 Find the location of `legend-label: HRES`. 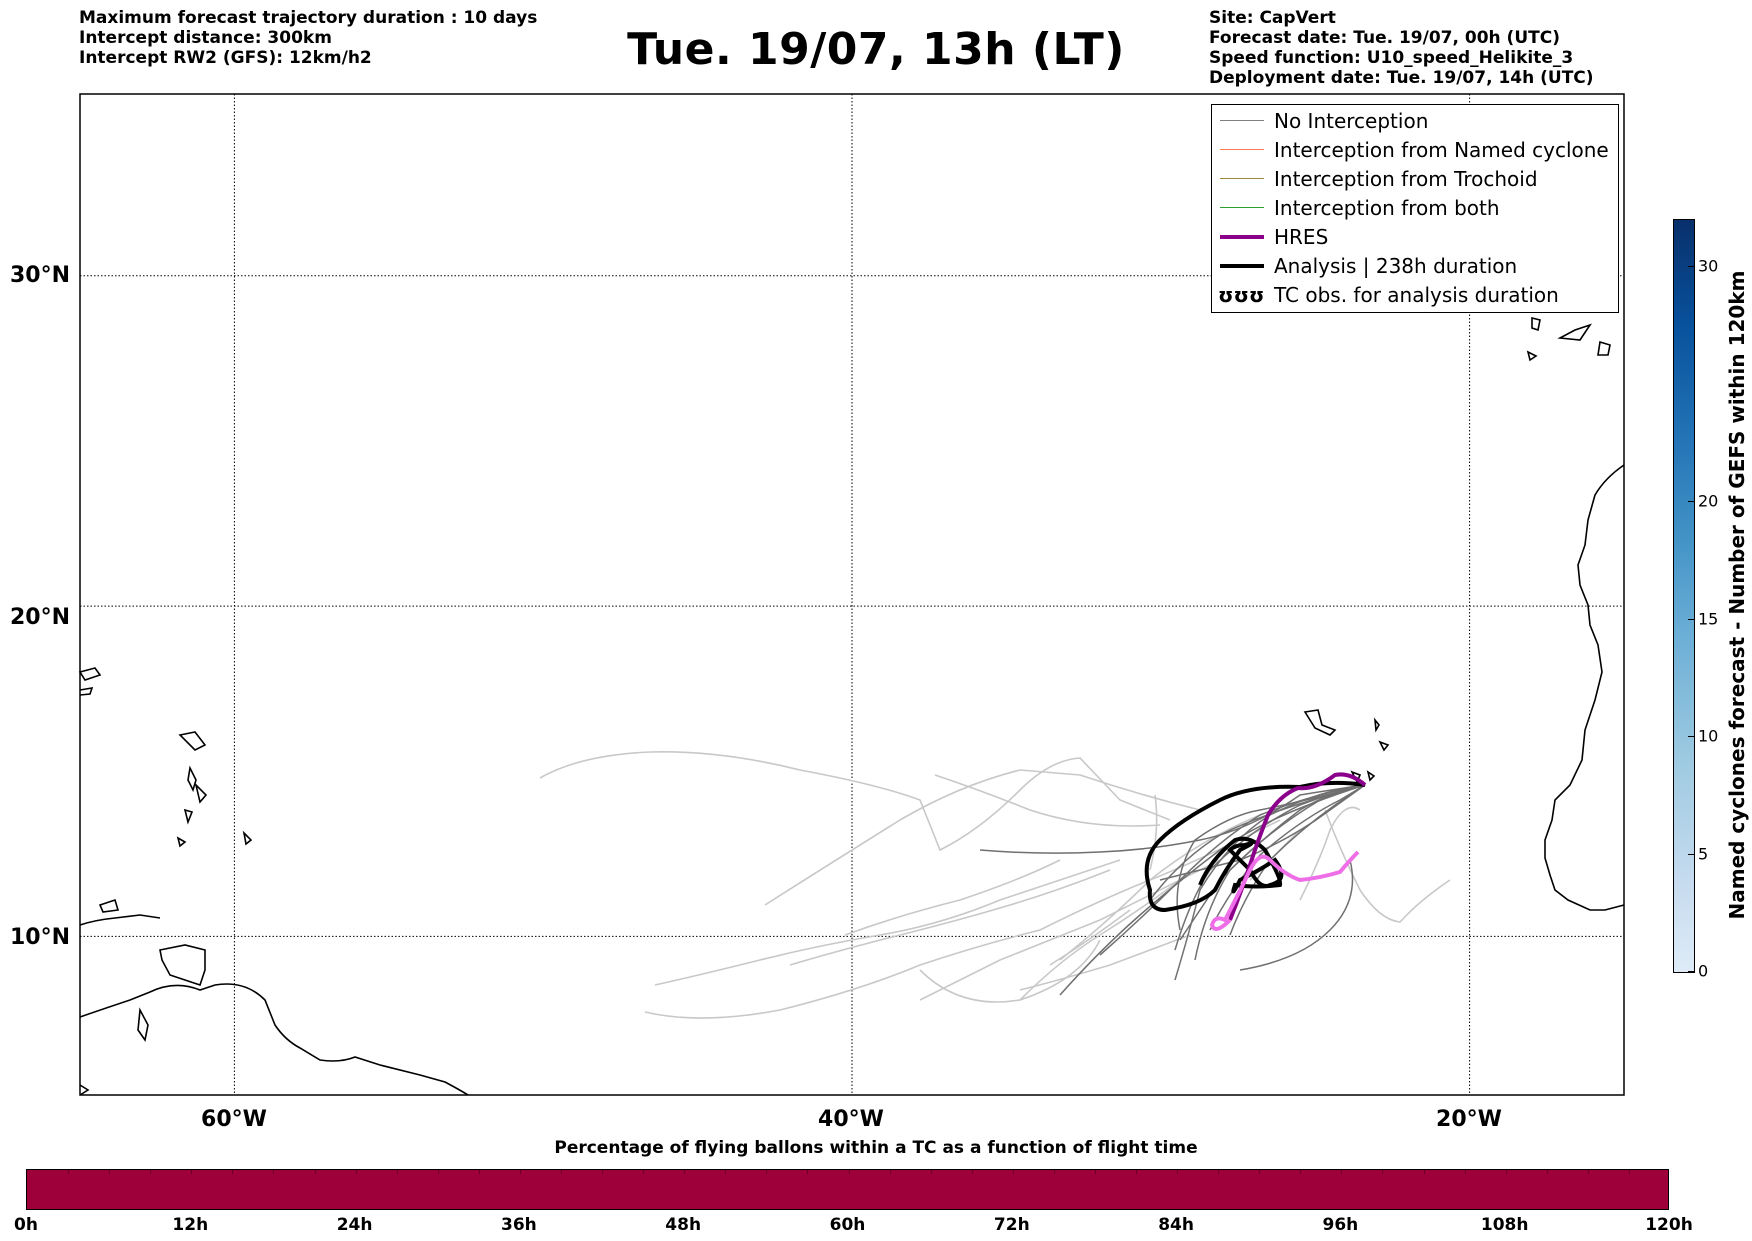

legend-label: HRES is located at coordinates (1301, 237).